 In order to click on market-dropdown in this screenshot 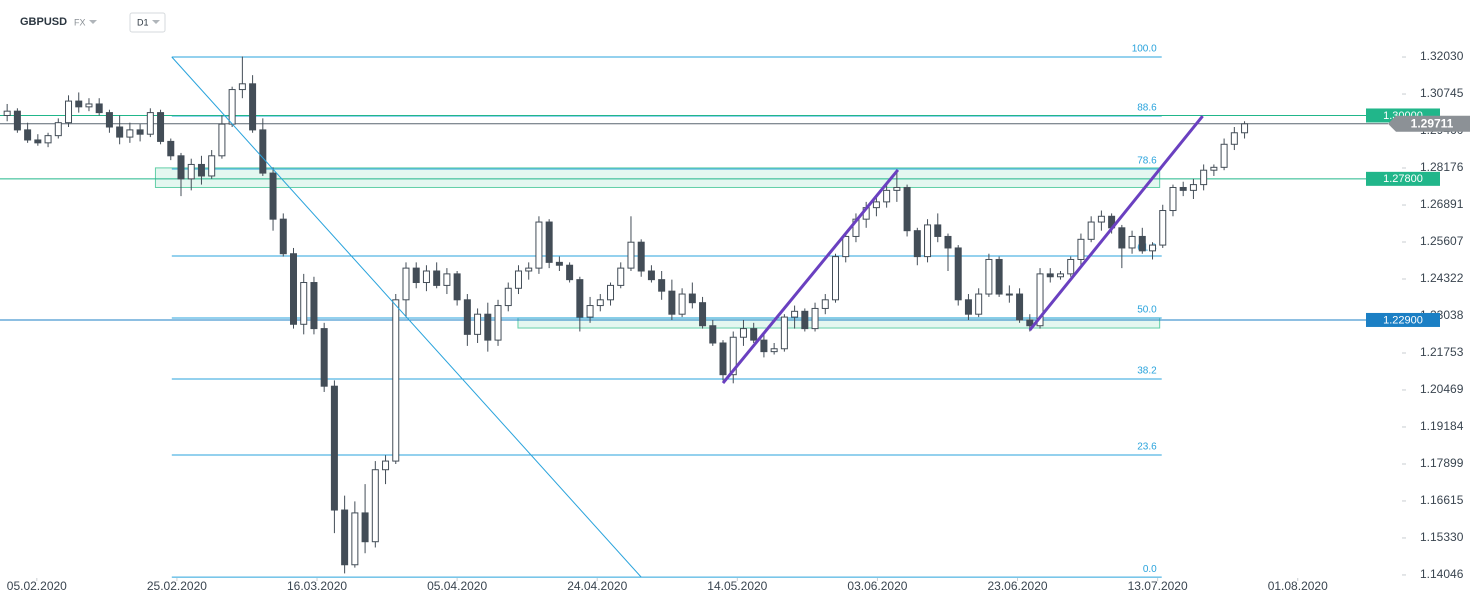, I will do `click(93, 22)`.